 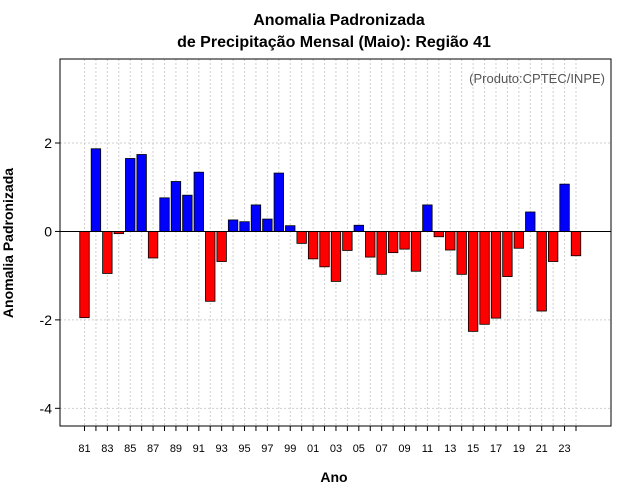 What do you see at coordinates (537, 78) in the screenshot?
I see `credit-annotation: (Produto:CPTEC/INPE)` at bounding box center [537, 78].